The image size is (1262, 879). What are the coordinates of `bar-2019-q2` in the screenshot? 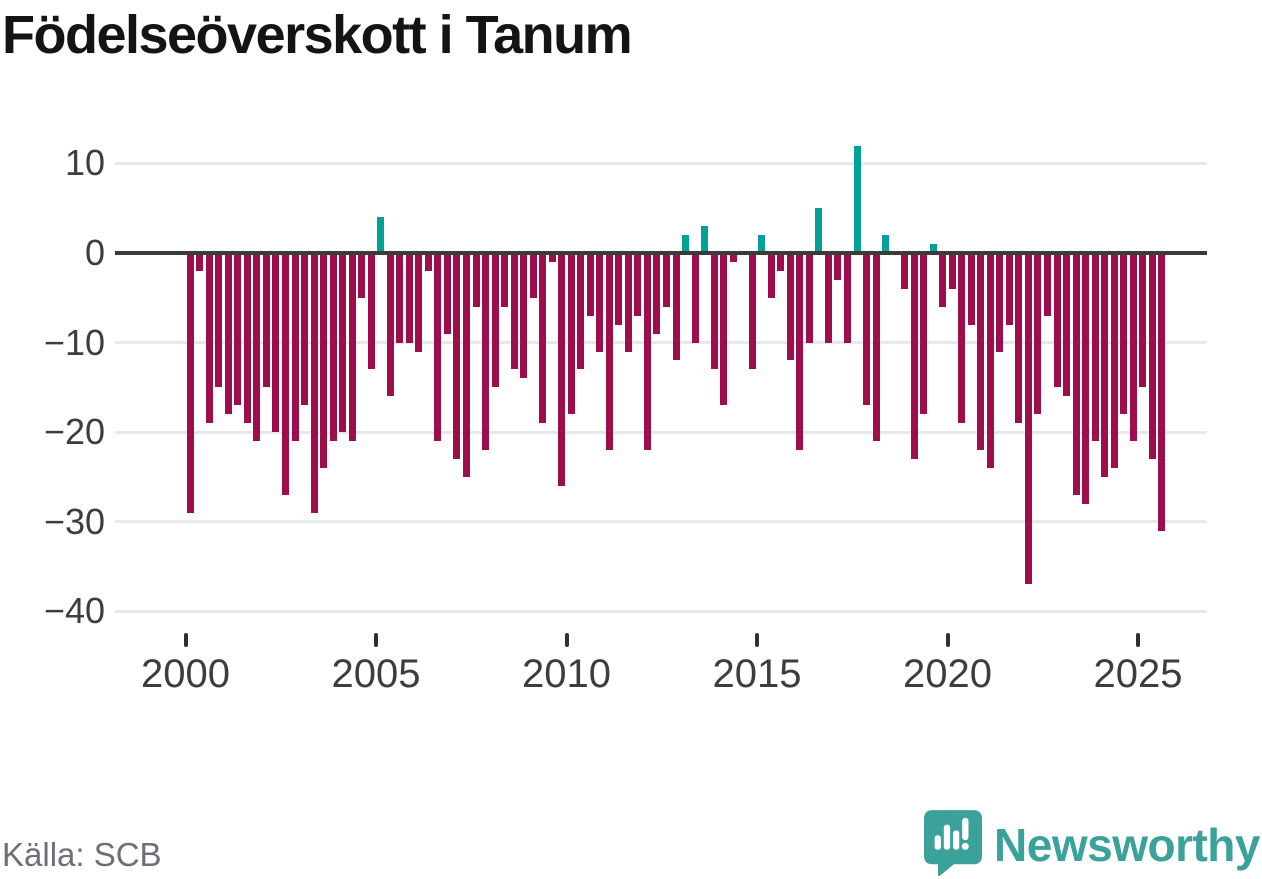 It's located at (924, 334).